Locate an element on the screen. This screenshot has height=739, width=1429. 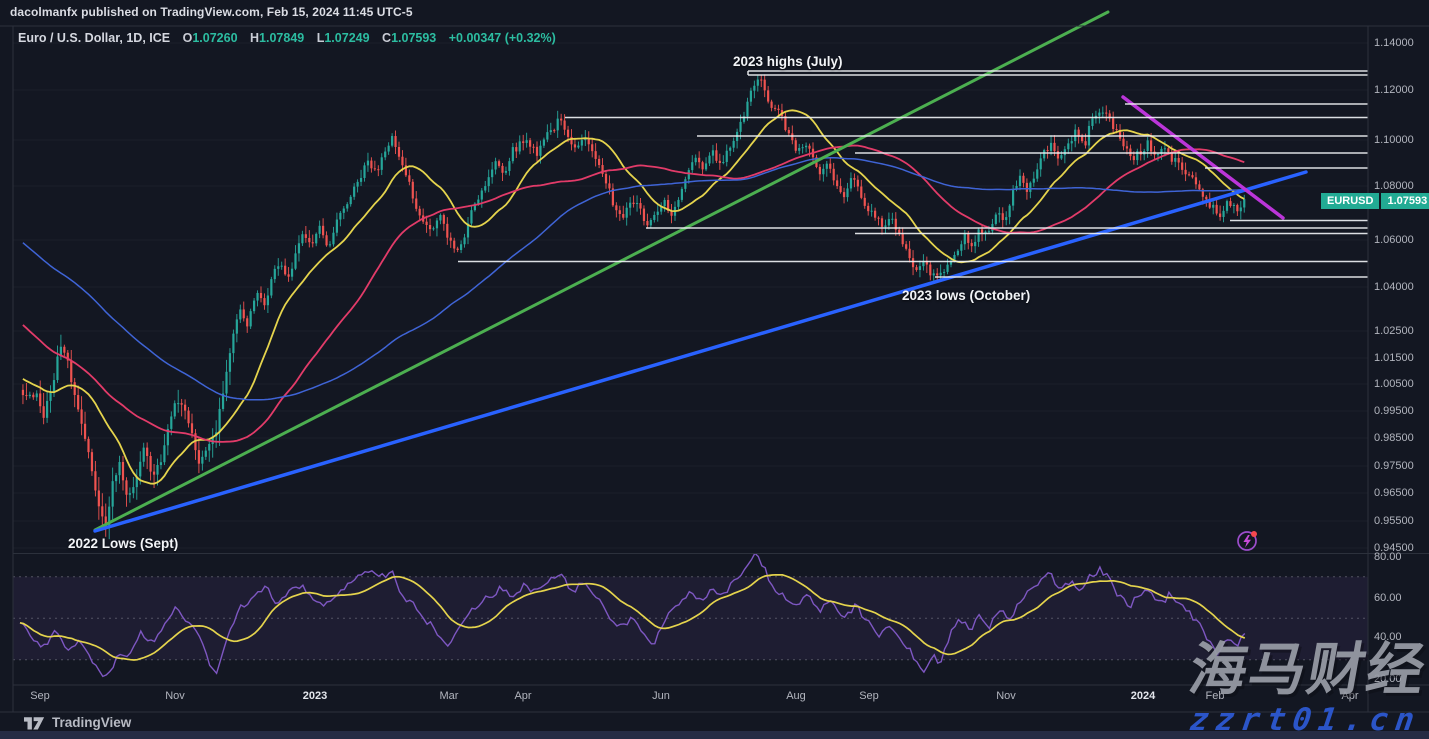
price-axis-label: 1.00500 is located at coordinates (1394, 384).